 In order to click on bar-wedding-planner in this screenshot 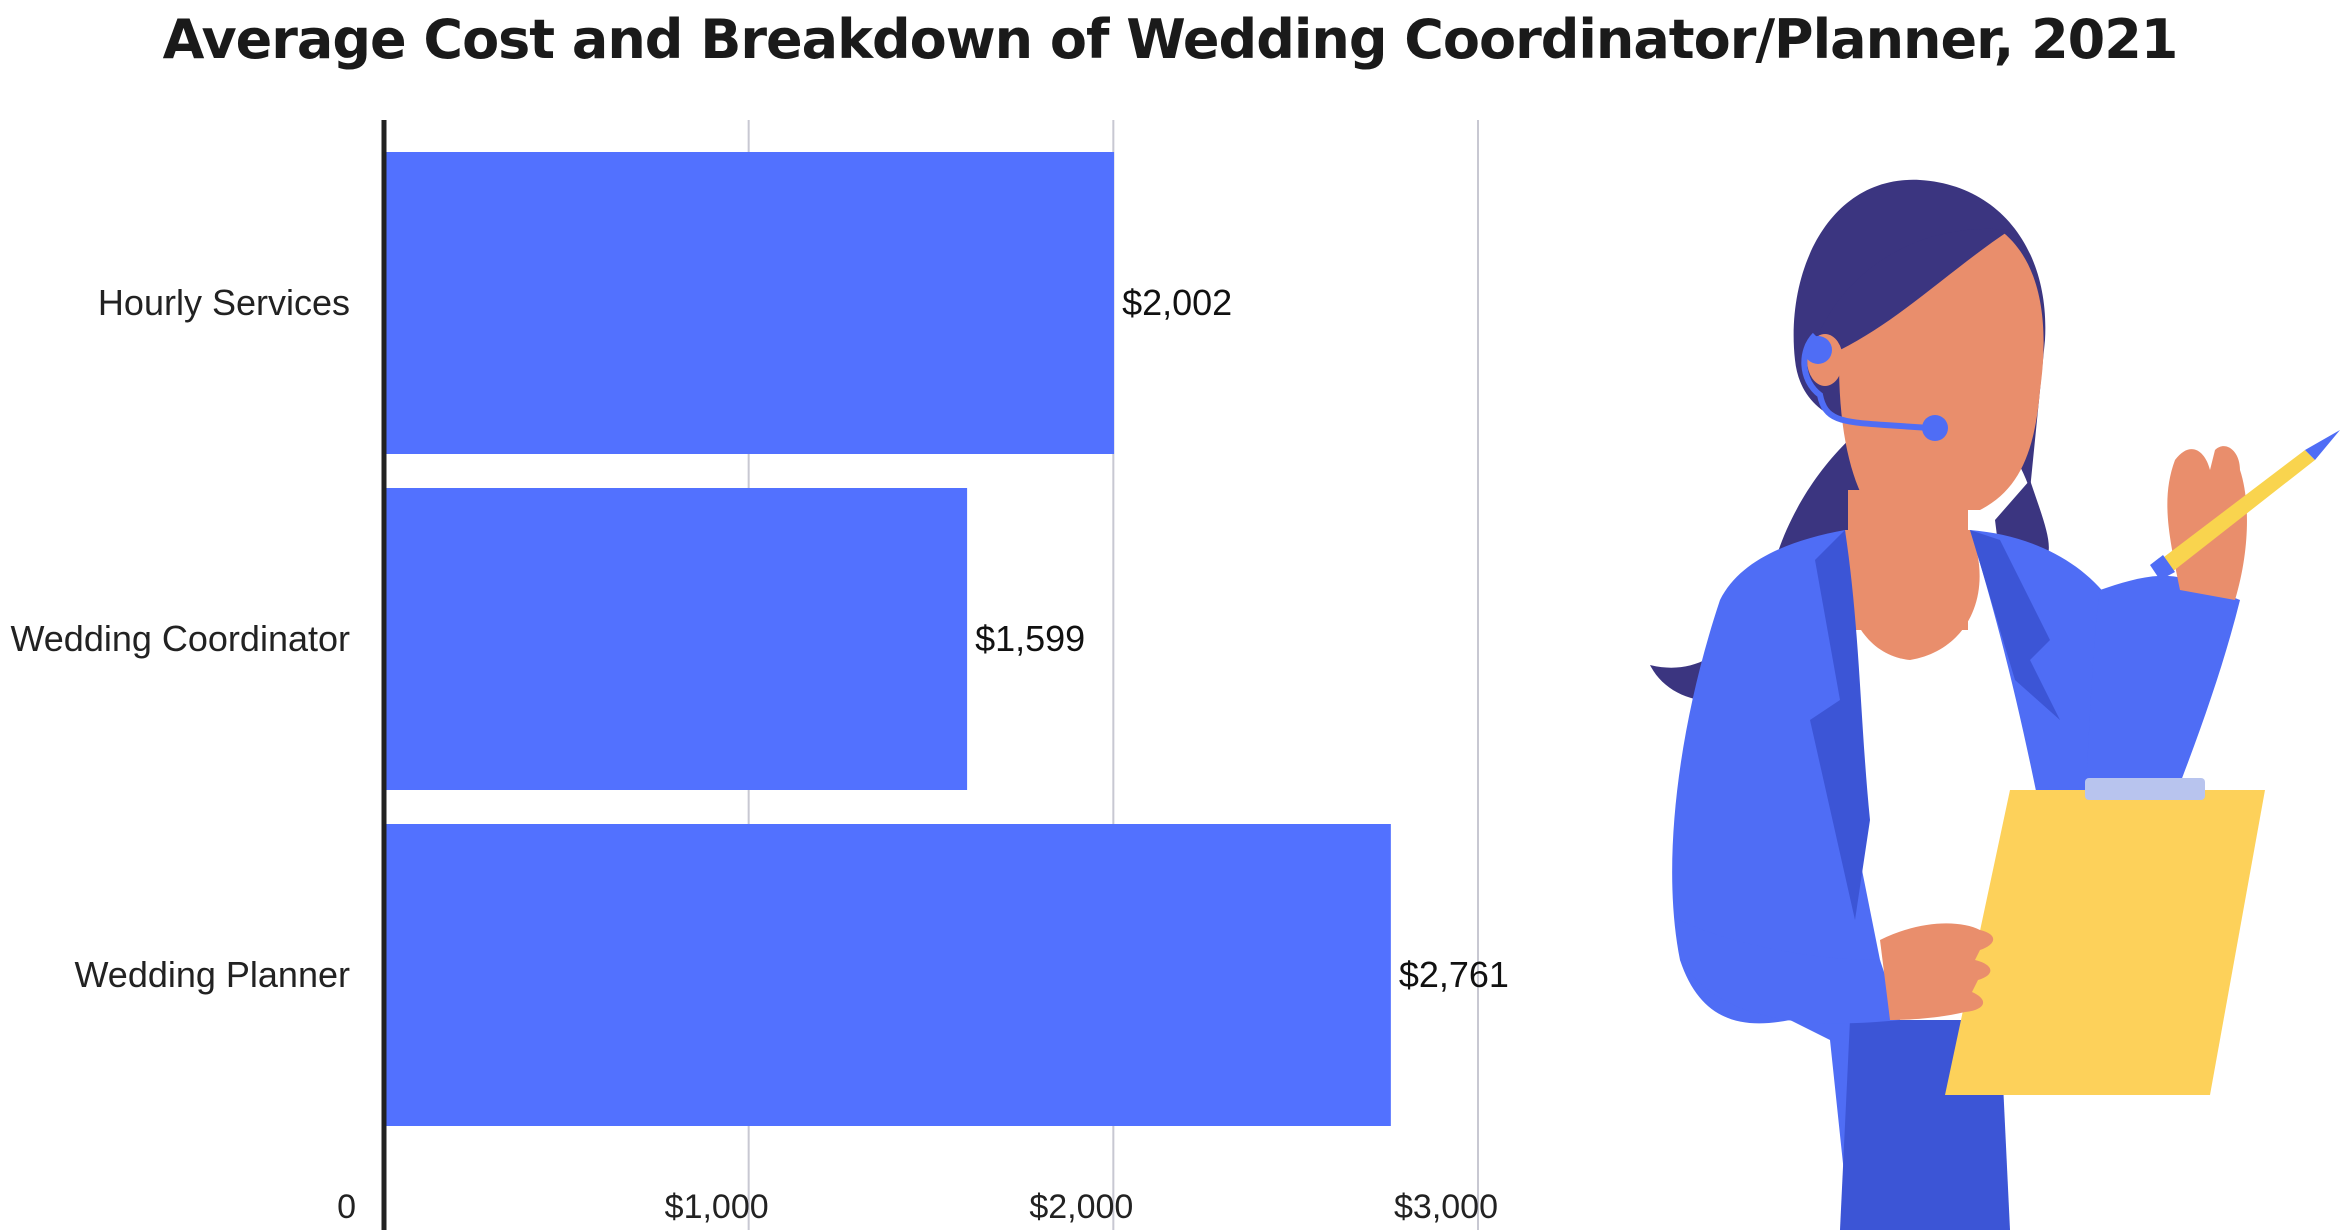, I will do `click(887, 975)`.